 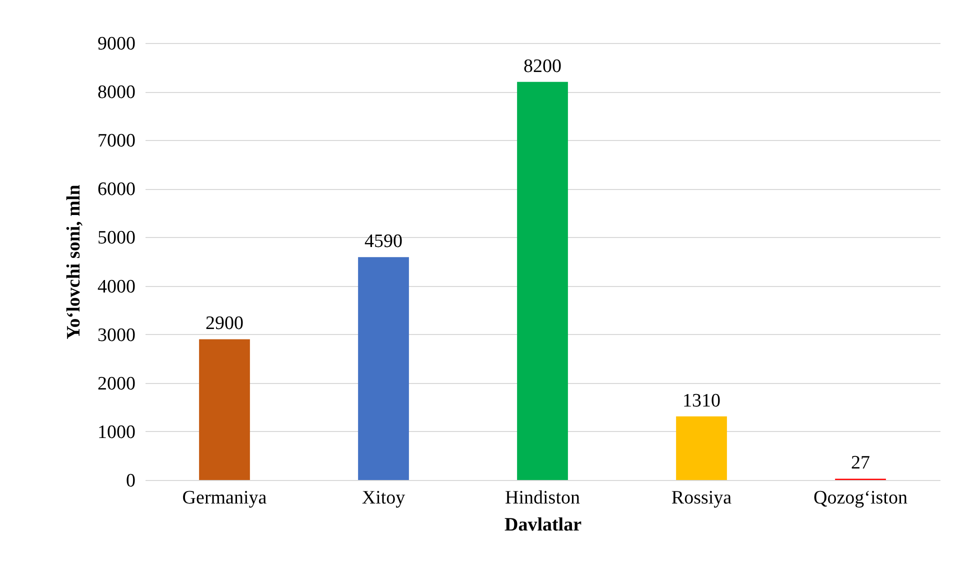 I want to click on y-tick-label: 1000, so click(x=117, y=432).